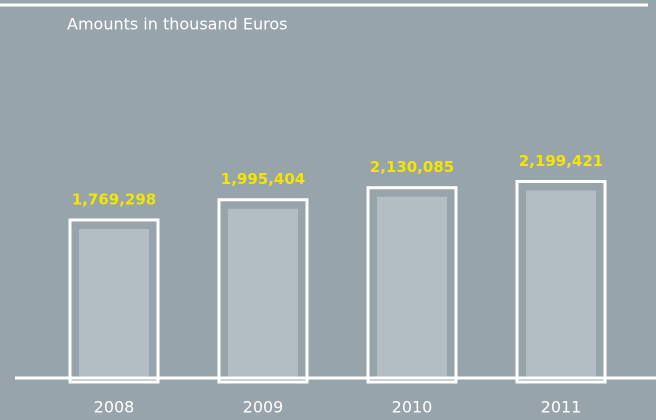 This screenshot has height=420, width=656. Describe the element at coordinates (263, 179) in the screenshot. I see `value-label: 1,995,404` at that location.